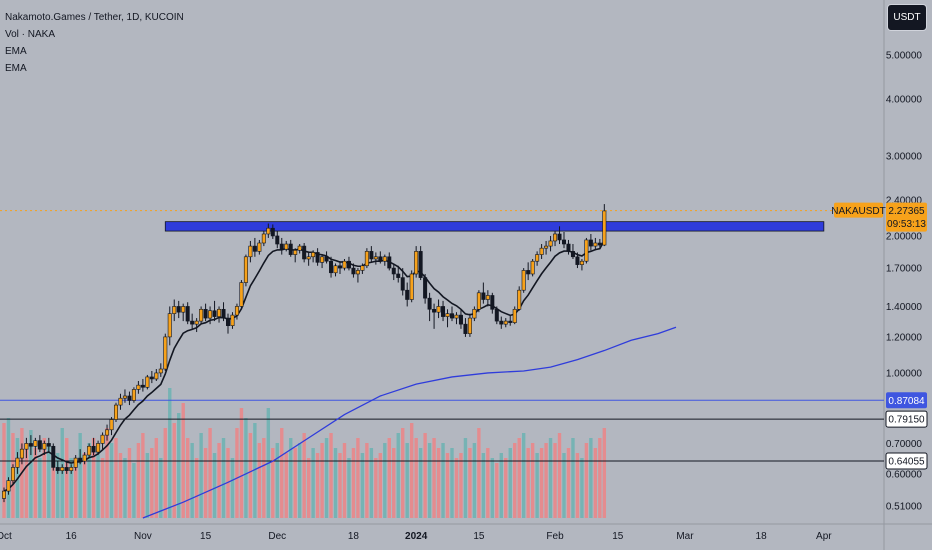  I want to click on volume-indicator-label: Vol · NAKA, so click(30, 34).